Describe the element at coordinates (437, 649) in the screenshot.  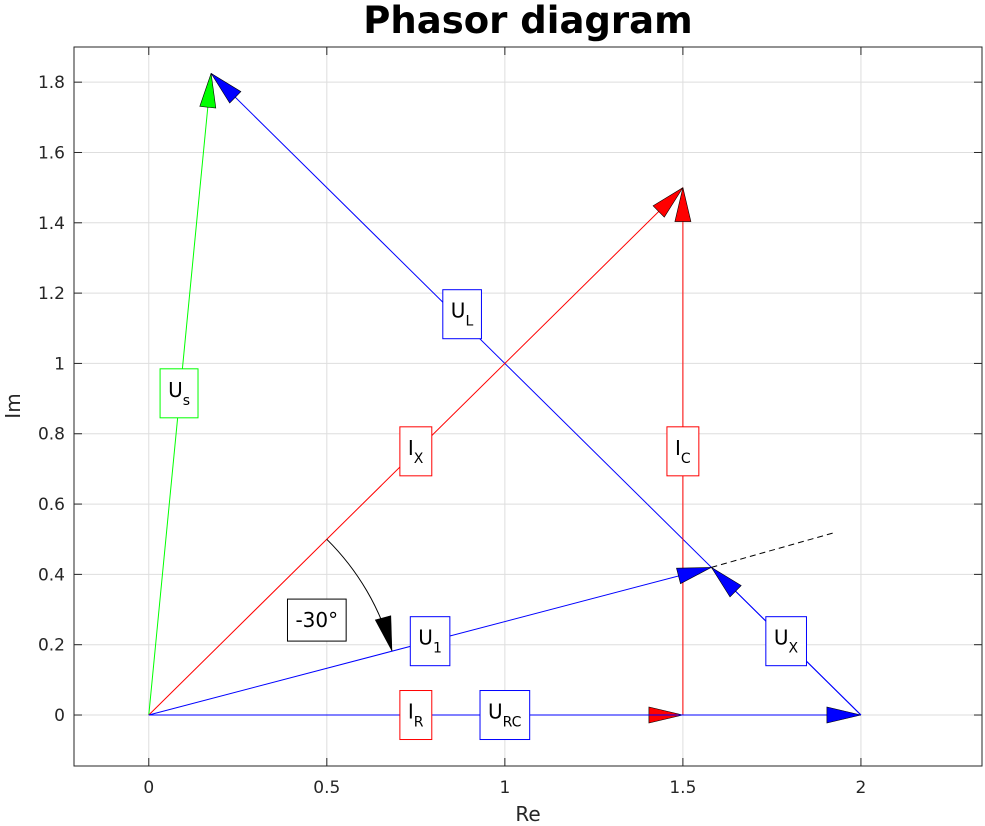
I see `label-u1-subscript: 1` at that location.